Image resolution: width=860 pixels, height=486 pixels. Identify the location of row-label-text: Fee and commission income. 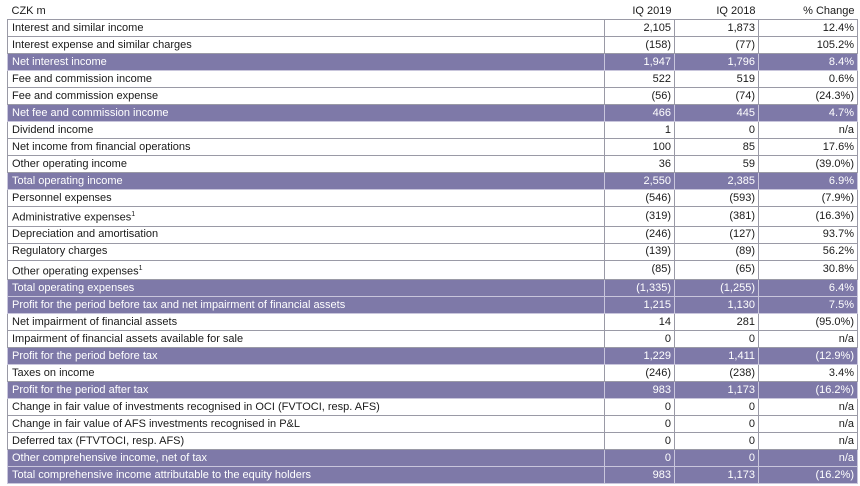
(82, 78).